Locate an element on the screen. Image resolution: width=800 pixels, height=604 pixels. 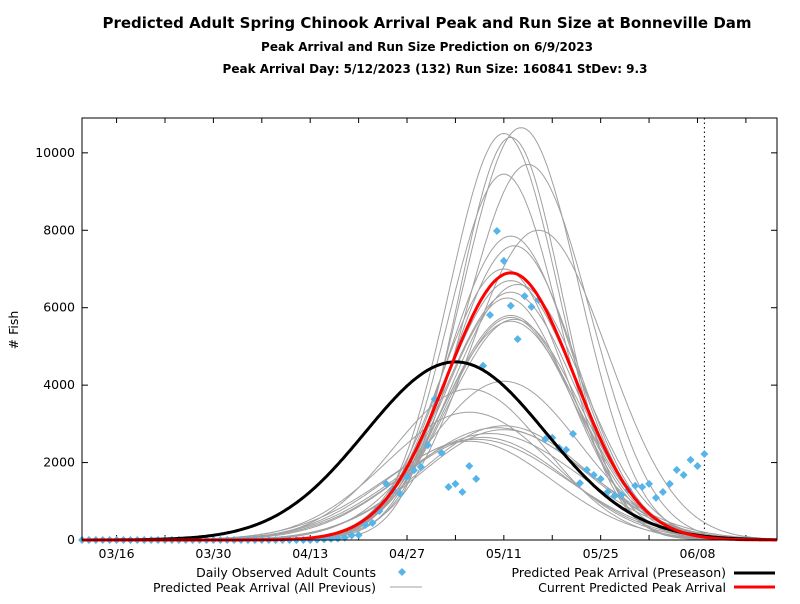
y-tick-label: 6000 is located at coordinates (59, 307).